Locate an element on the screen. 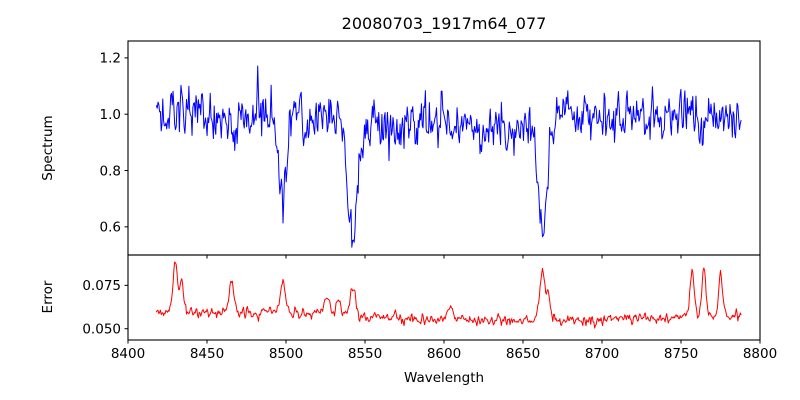 The image size is (800, 400). y-tick-label: 0.050 is located at coordinates (101, 330).